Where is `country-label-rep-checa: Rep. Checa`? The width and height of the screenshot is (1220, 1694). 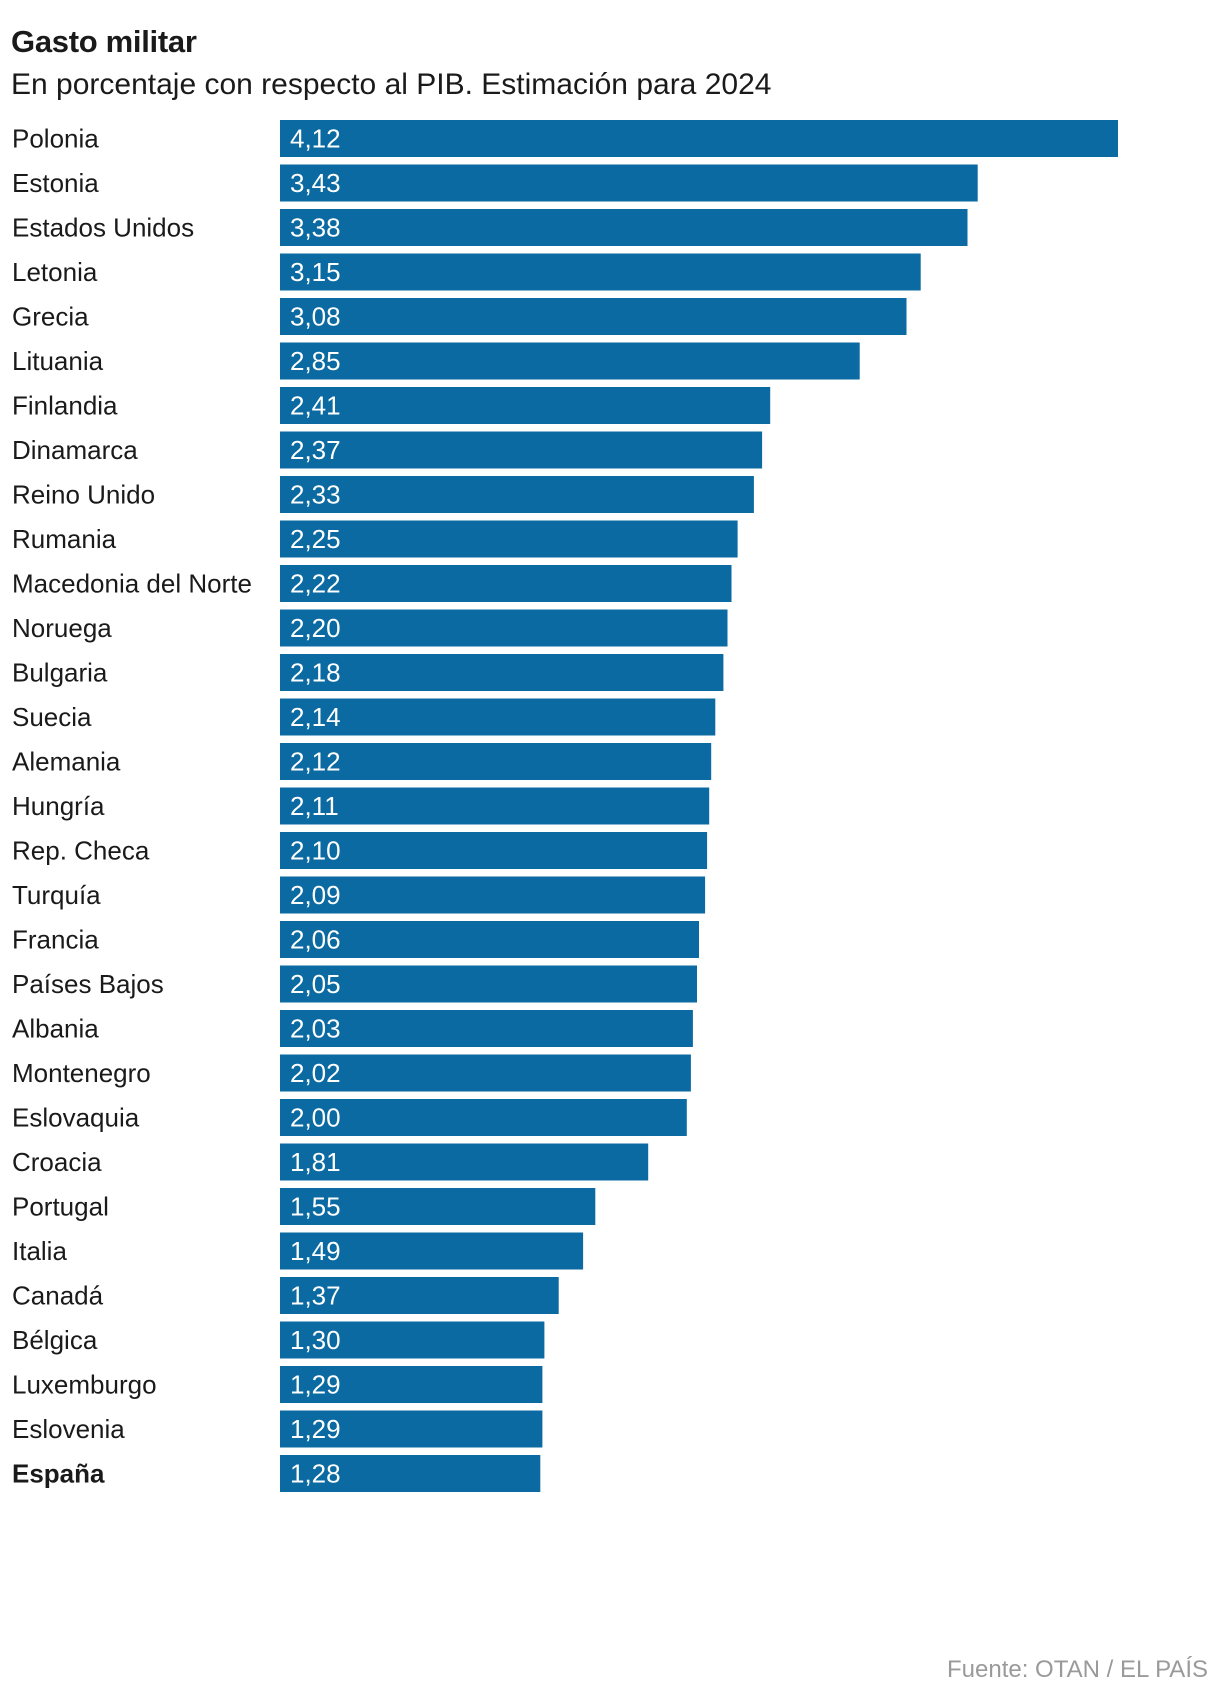
country-label-rep-checa: Rep. Checa is located at coordinates (81, 851).